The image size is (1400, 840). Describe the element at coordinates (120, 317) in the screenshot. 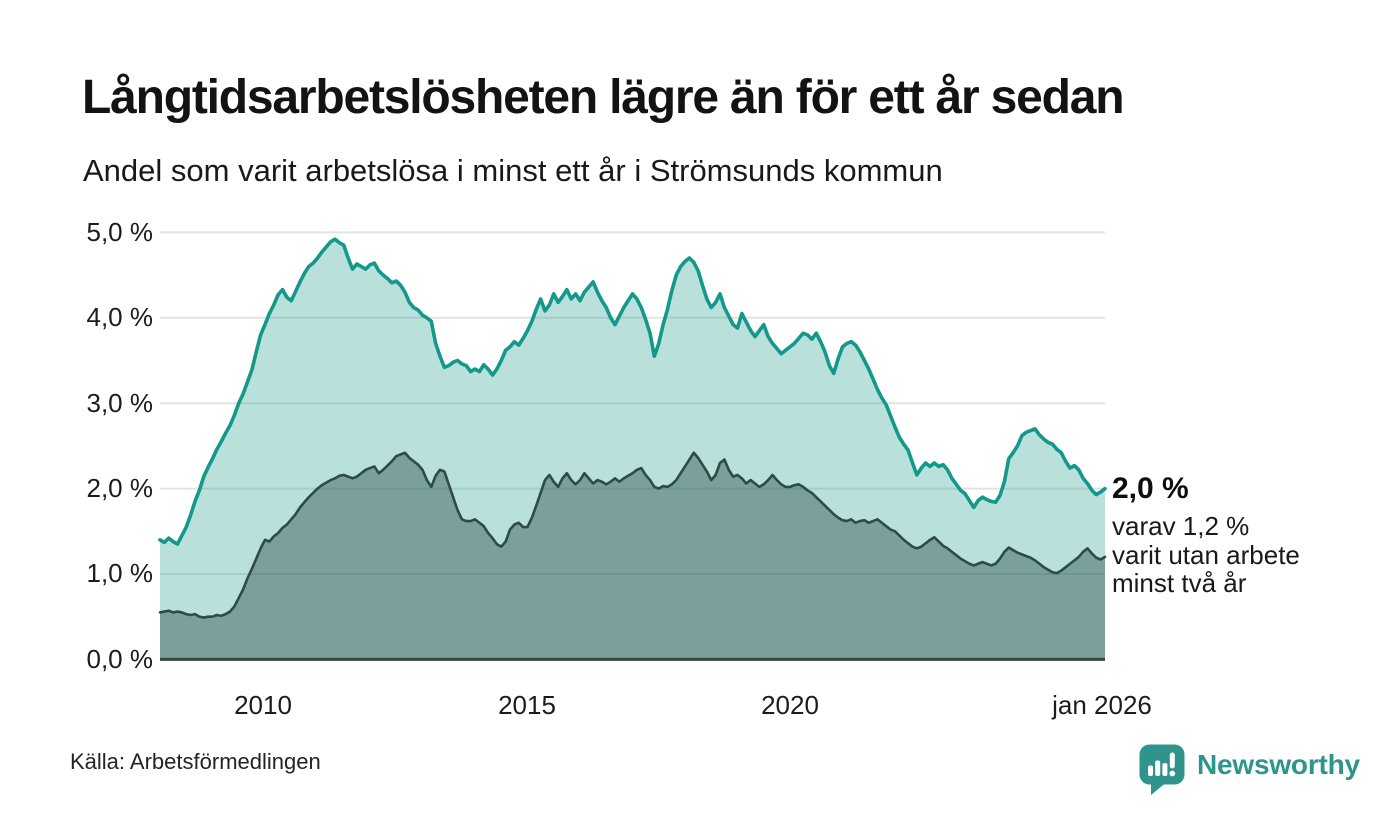

I see `y-axis-tick-4: 4,0 %` at that location.